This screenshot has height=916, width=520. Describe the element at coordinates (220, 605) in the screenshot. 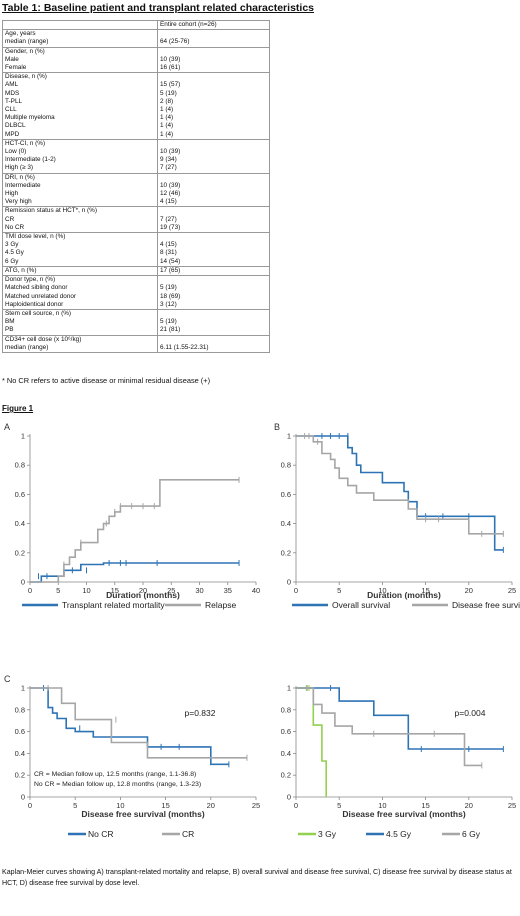

I see `legend-label: Relapse` at that location.